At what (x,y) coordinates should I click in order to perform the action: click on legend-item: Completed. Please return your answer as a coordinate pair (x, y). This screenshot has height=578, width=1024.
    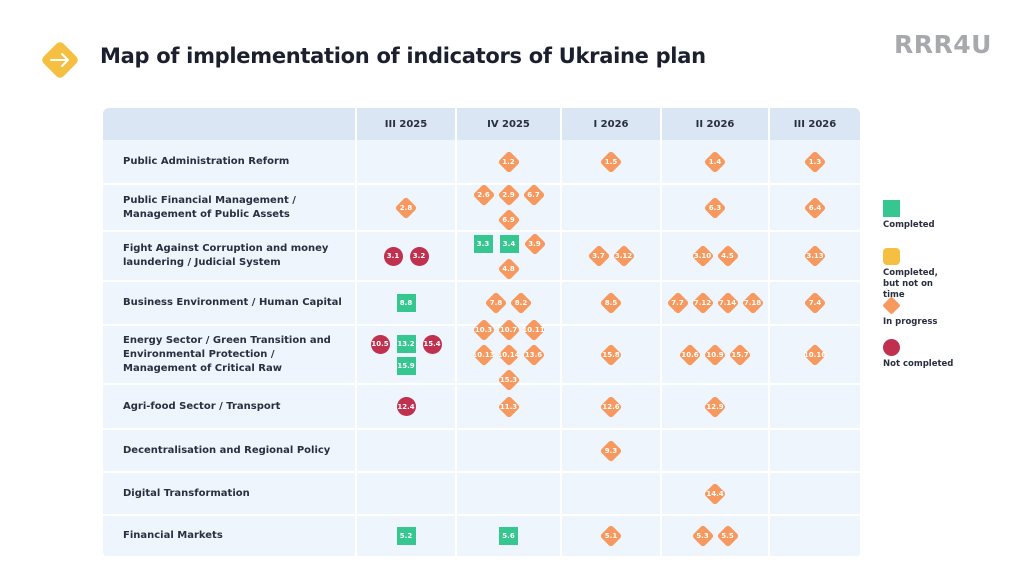
    Looking at the image, I should click on (938, 215).